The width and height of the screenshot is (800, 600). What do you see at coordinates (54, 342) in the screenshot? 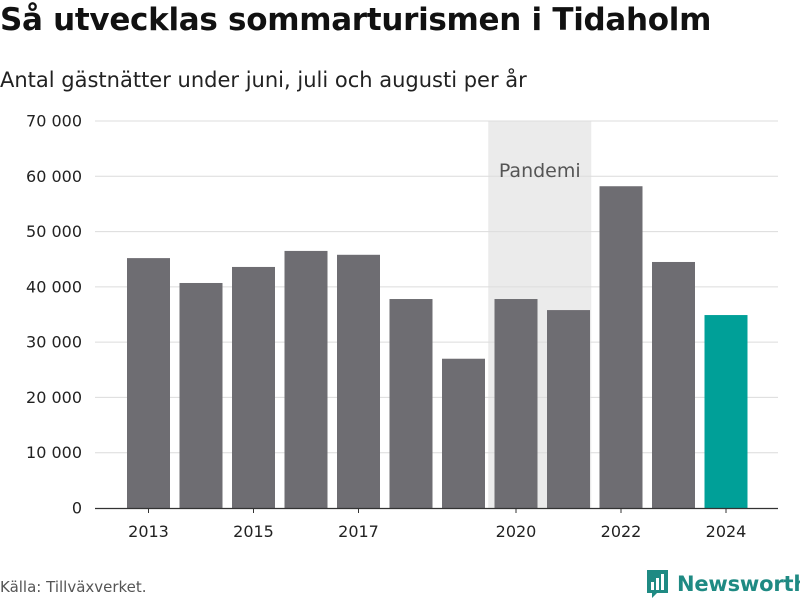
I see `y-tick-label: 30 000` at bounding box center [54, 342].